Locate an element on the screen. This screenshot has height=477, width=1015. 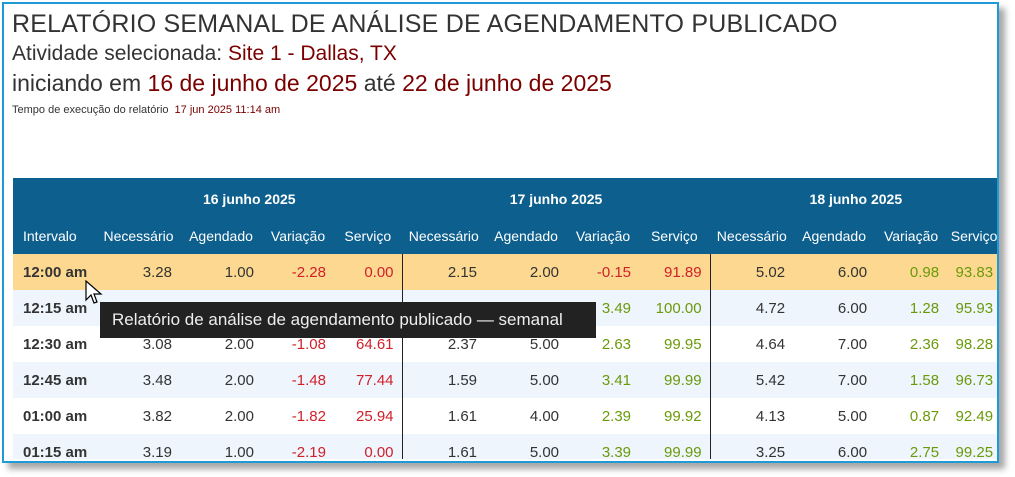
exec-label: Tempo de execução do relatório is located at coordinates (90, 110).